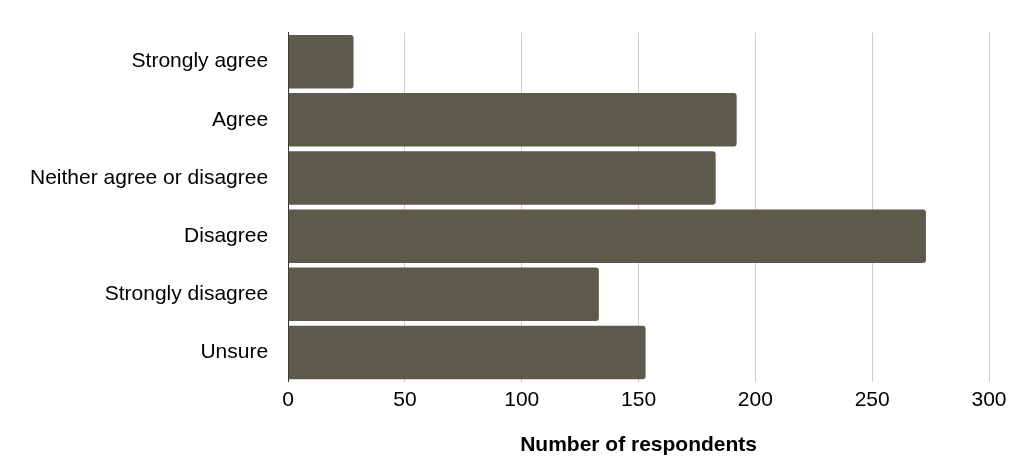 Image resolution: width=1029 pixels, height=470 pixels. I want to click on y-tick-label: Strongly disagree, so click(186, 293).